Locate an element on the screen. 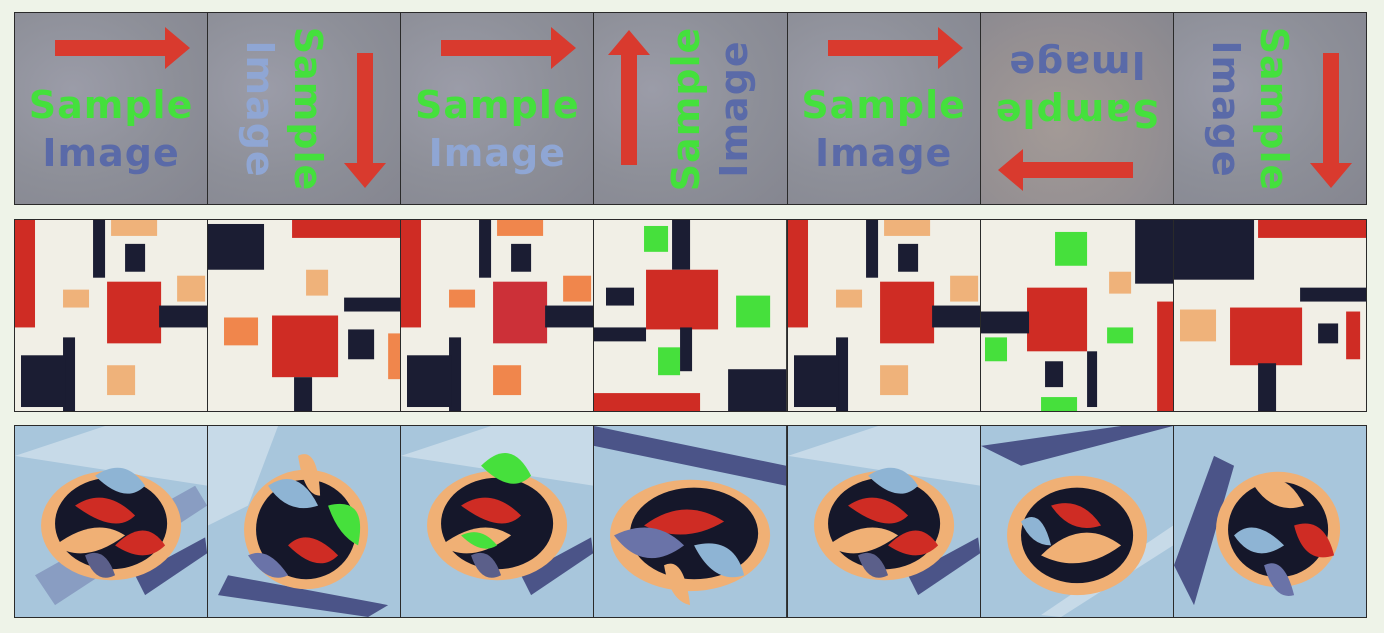 This screenshot has width=1384, height=633. sample-tile-color-jitter: Sample Image is located at coordinates (498, 108).